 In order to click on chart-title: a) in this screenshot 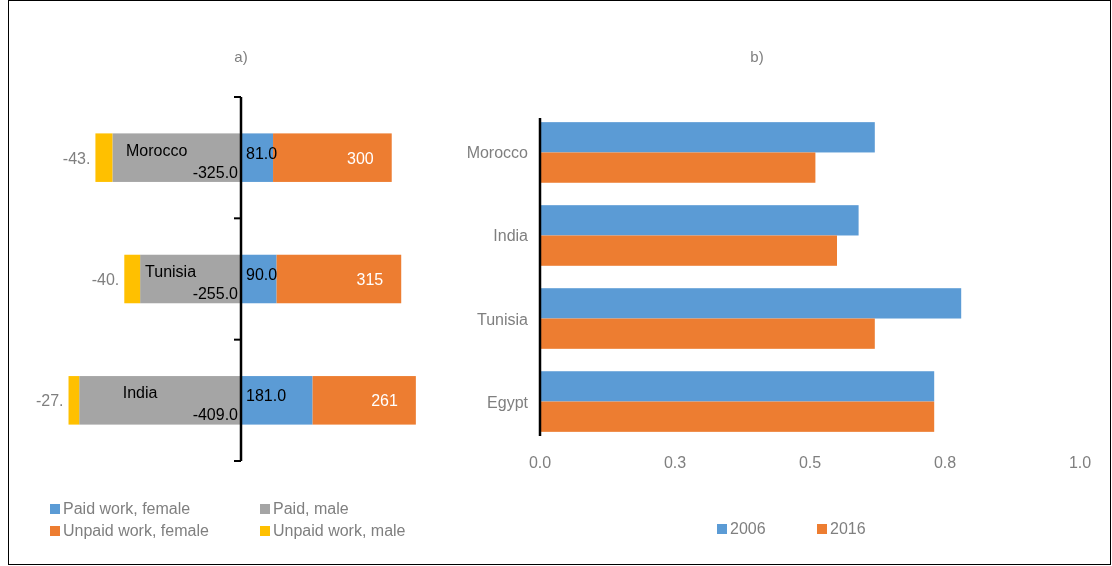, I will do `click(241, 56)`.